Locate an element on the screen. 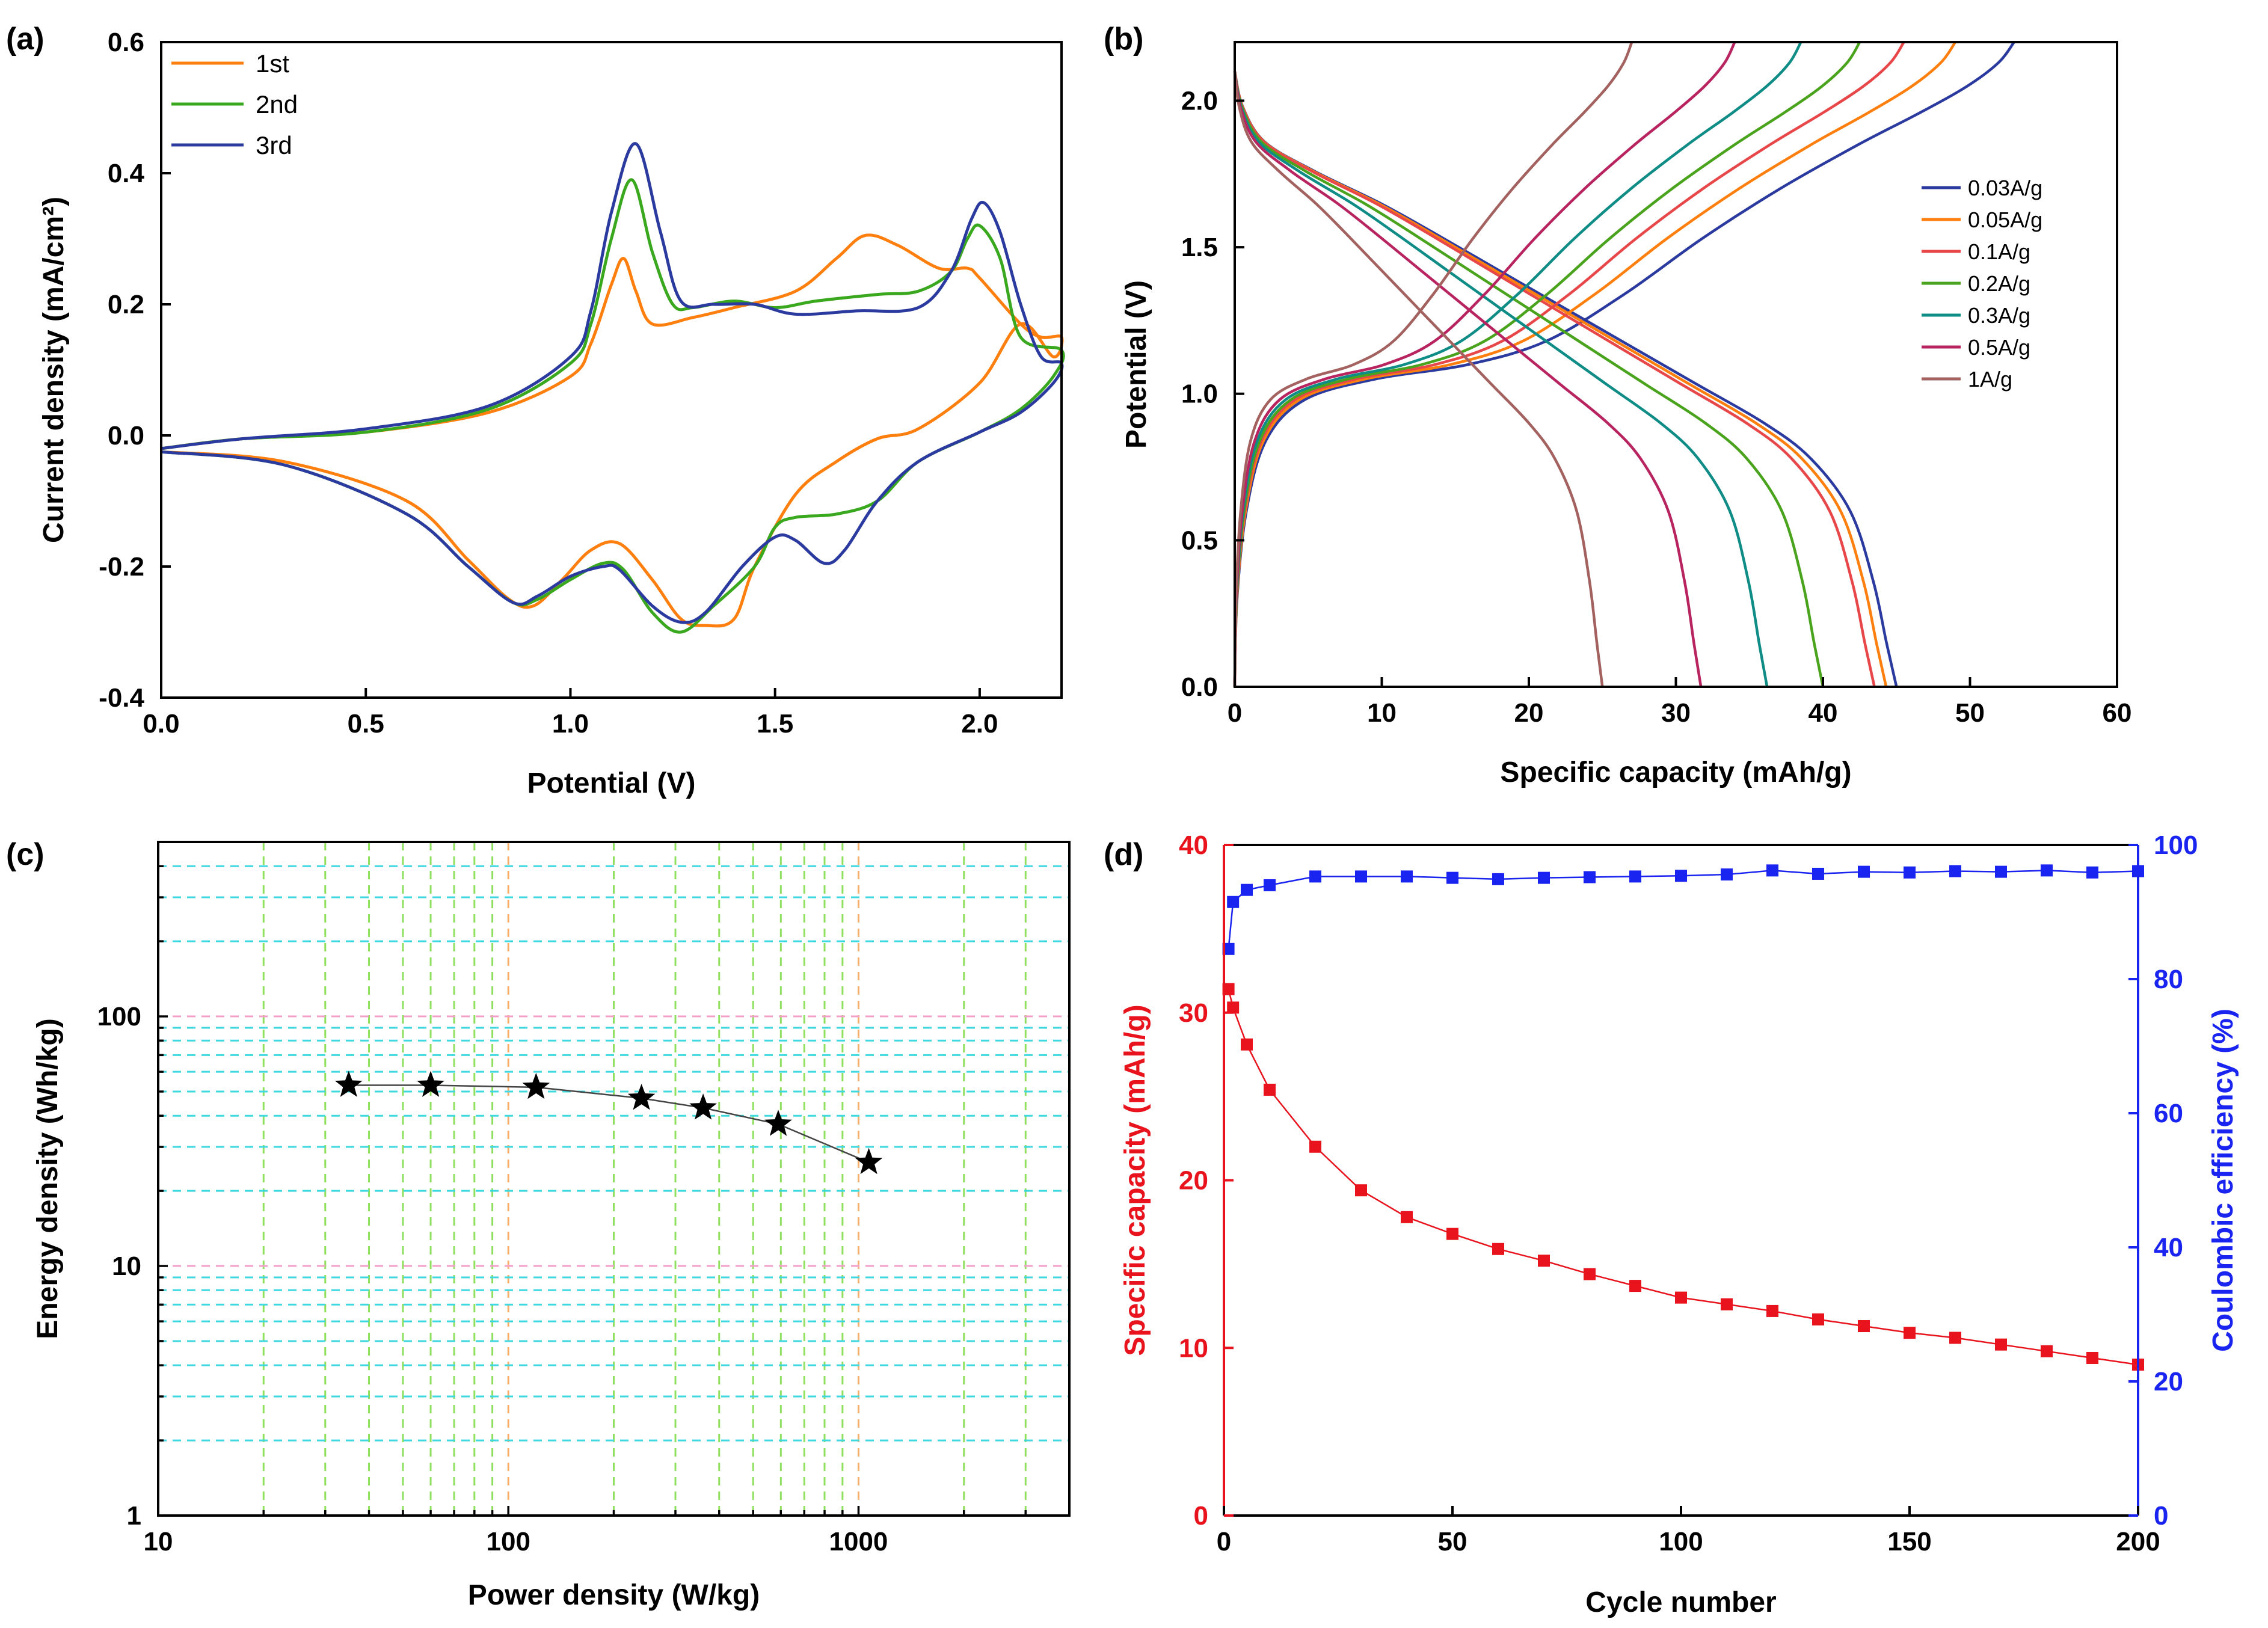  legend-label: 0.1A/g is located at coordinates (1999, 251).